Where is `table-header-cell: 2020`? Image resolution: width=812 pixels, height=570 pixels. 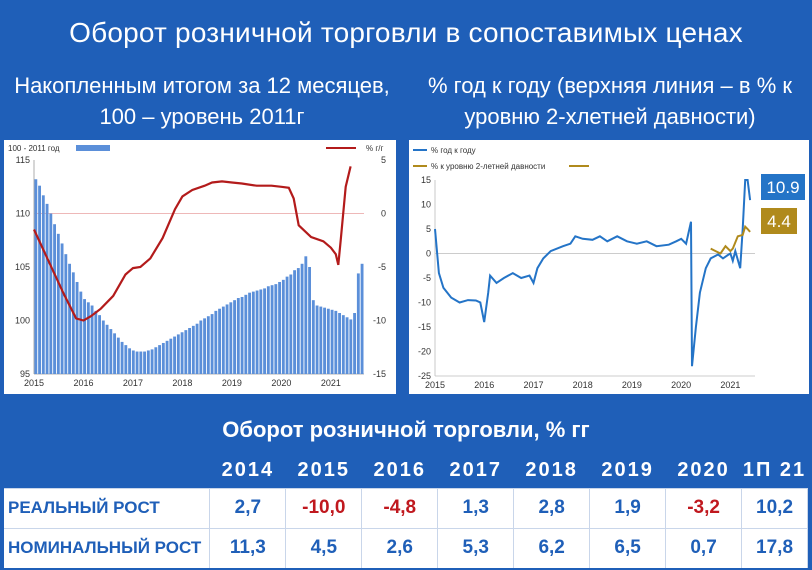
table-header-cell: 2020 is located at coordinates (703, 471).